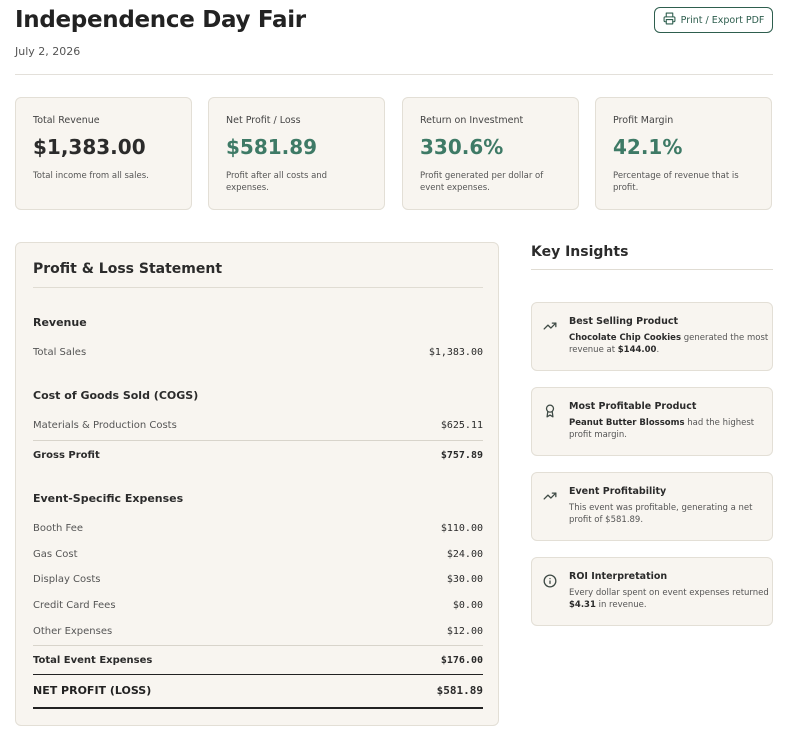 This screenshot has height=736, width=798. Describe the element at coordinates (258, 660) in the screenshot. I see `total-expenses-row: Total Event Expenses $176.00` at that location.